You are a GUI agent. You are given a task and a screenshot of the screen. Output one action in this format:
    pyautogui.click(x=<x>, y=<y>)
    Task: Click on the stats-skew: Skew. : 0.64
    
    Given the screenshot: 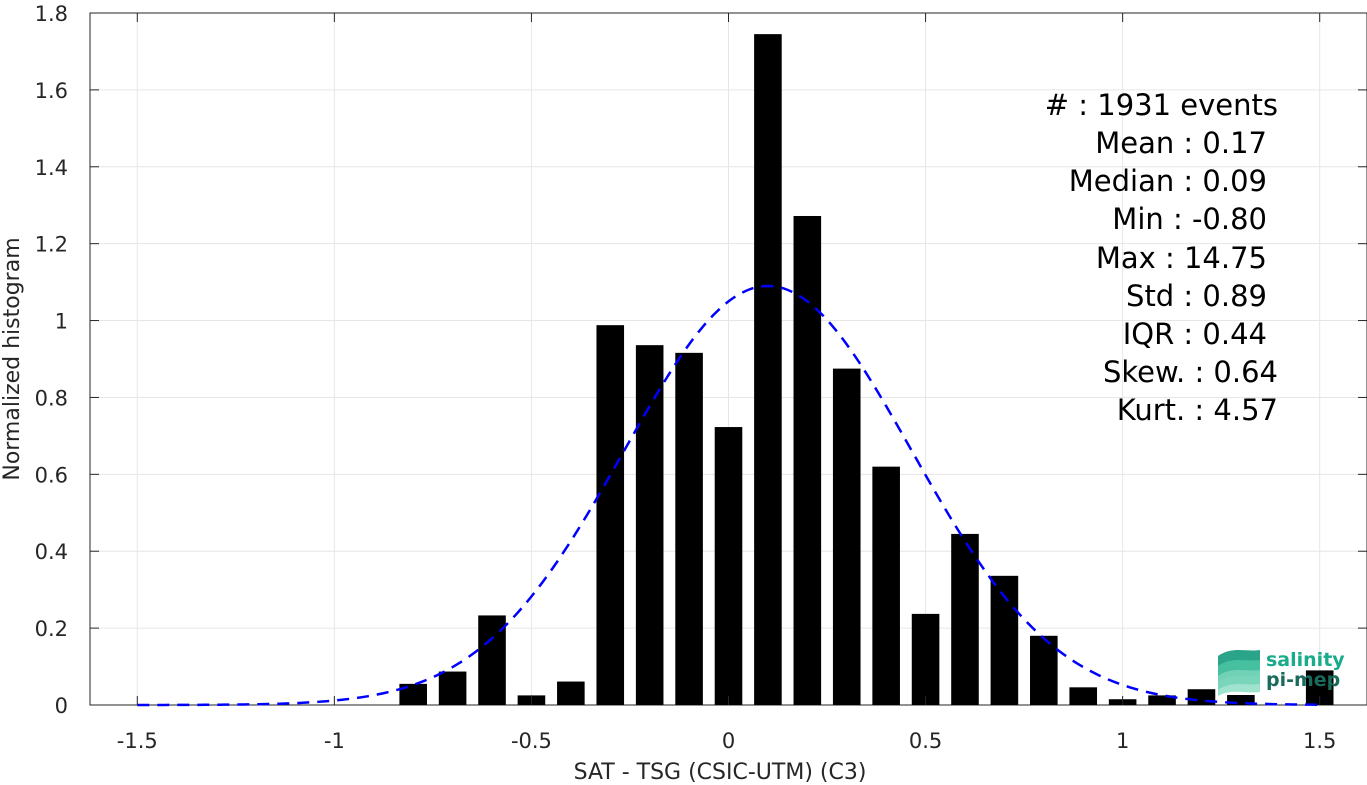 What is the action you would take?
    pyautogui.click(x=1190, y=372)
    